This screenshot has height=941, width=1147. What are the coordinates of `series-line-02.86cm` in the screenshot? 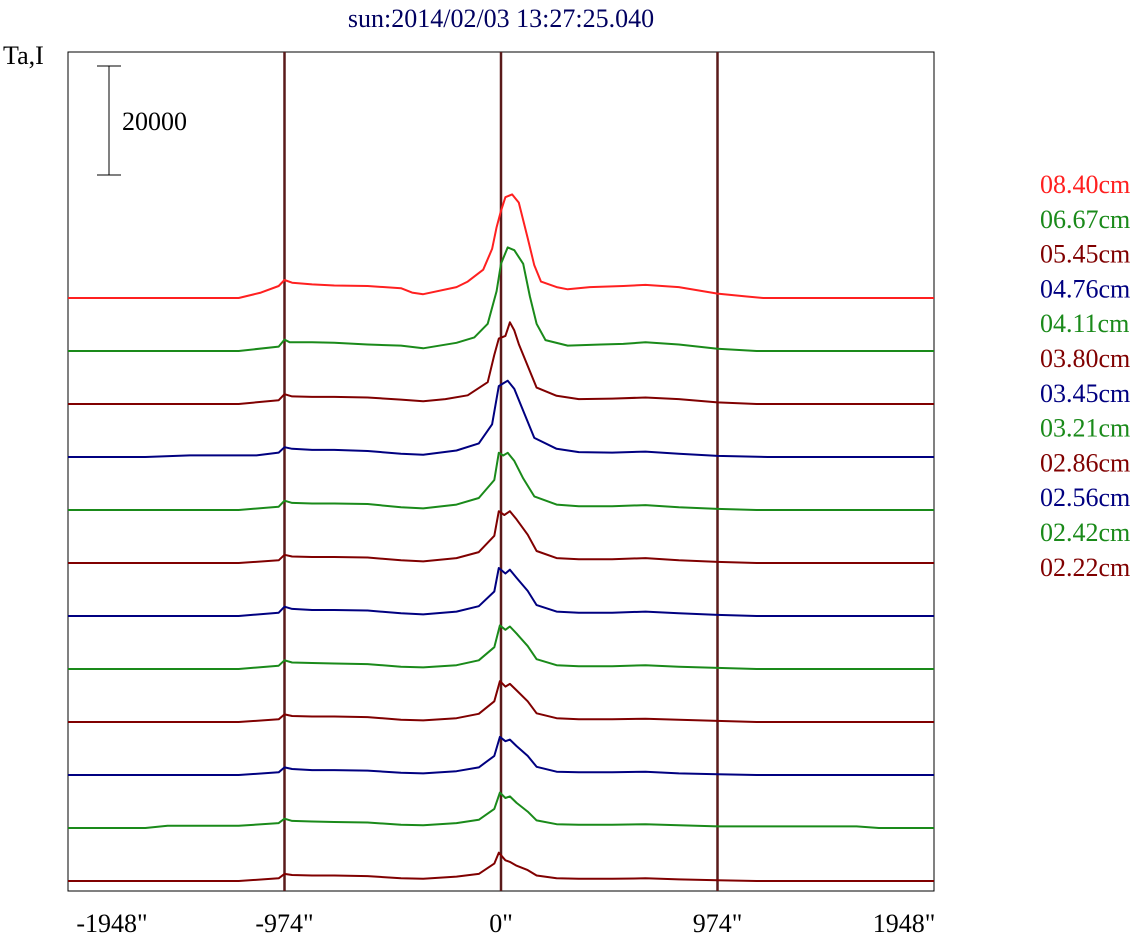 It's located at (501, 701).